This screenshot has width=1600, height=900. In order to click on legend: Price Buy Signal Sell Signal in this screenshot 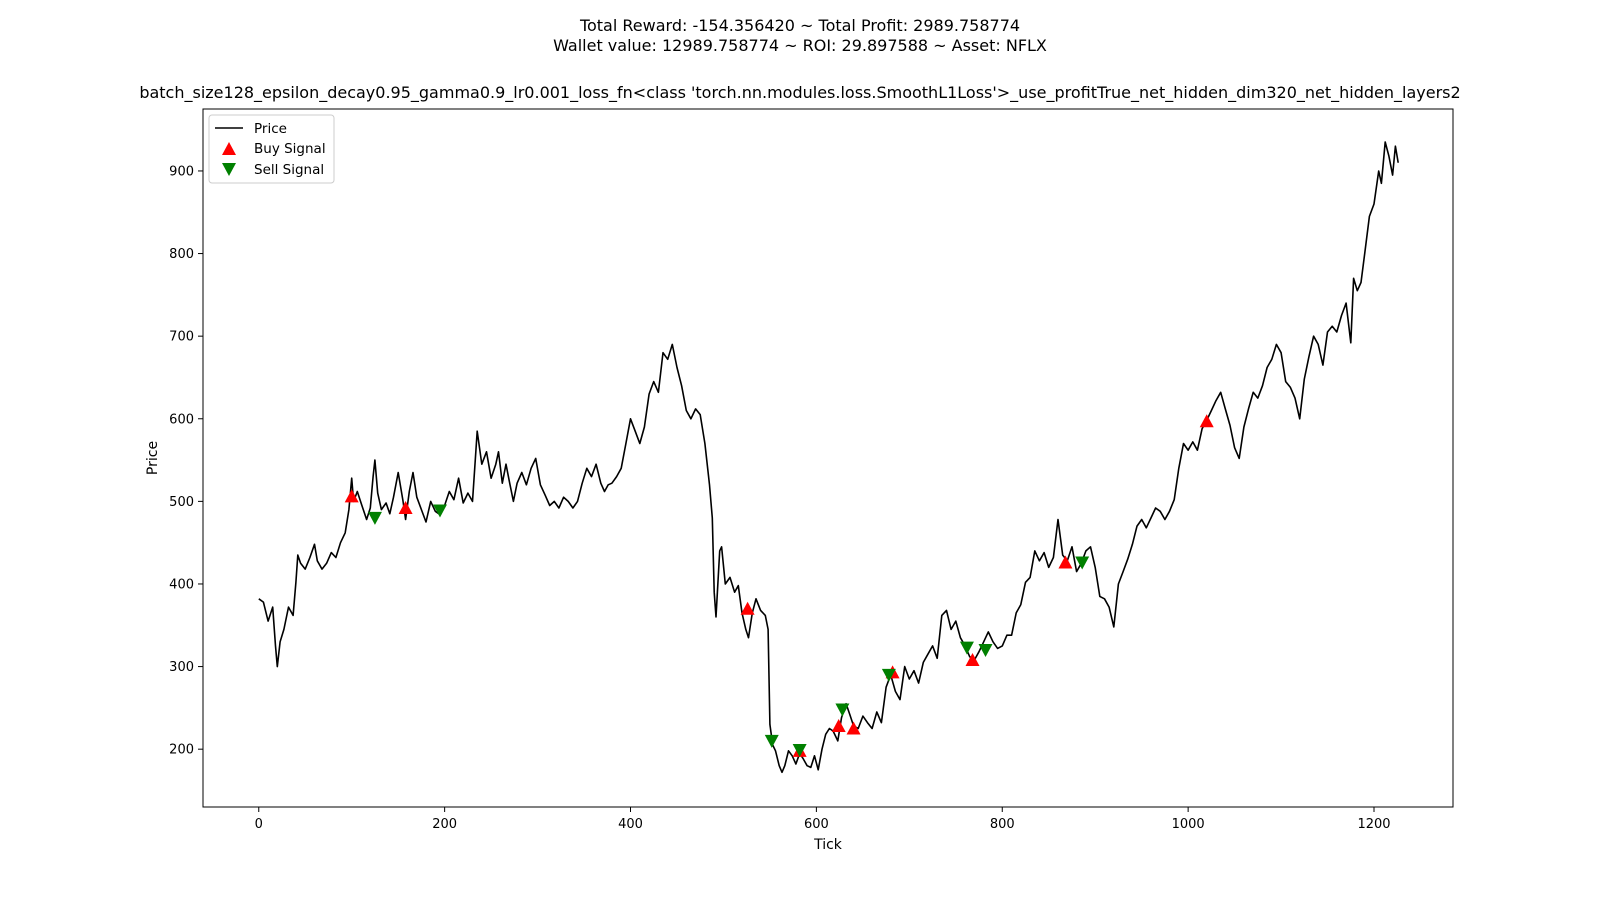, I will do `click(271, 149)`.